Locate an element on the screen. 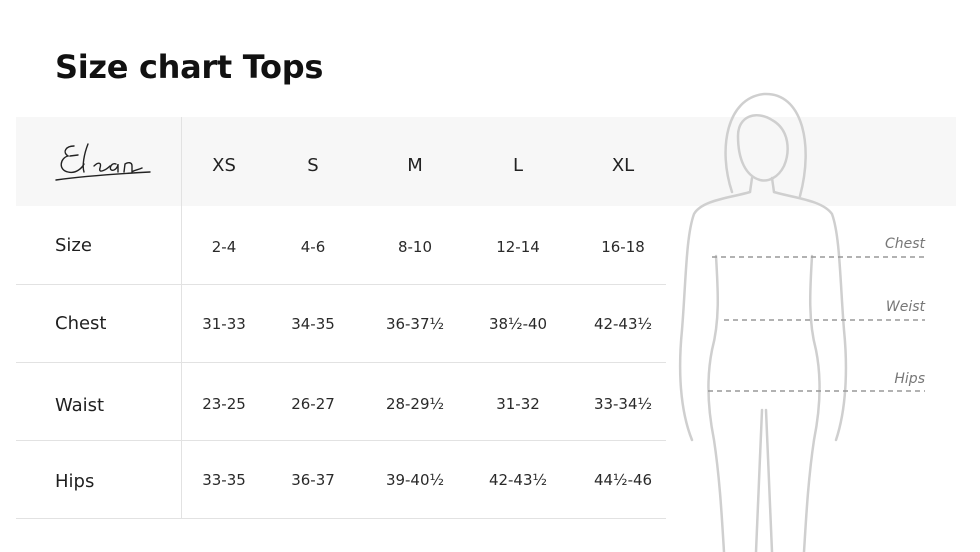 This screenshot has height=552, width=980. table-cell: 38½-40 is located at coordinates (518, 324).